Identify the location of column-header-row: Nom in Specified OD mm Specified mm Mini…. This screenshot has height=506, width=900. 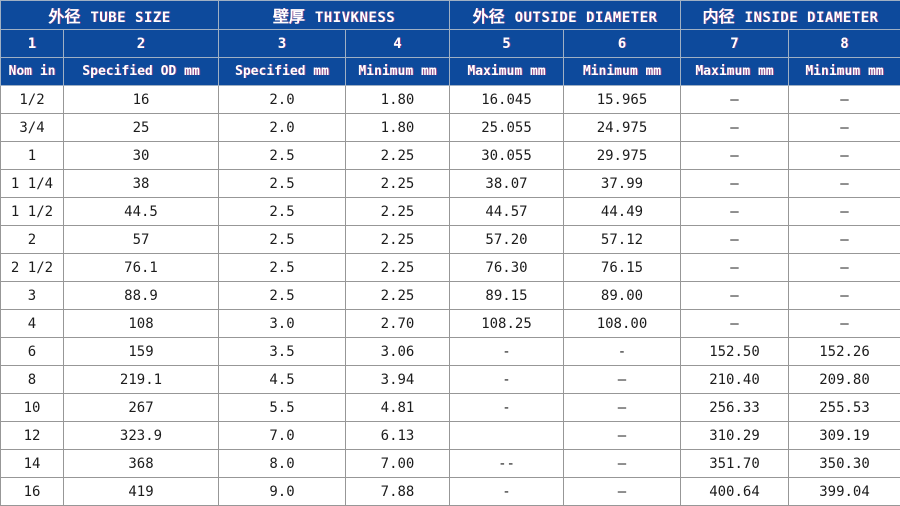
(450, 71).